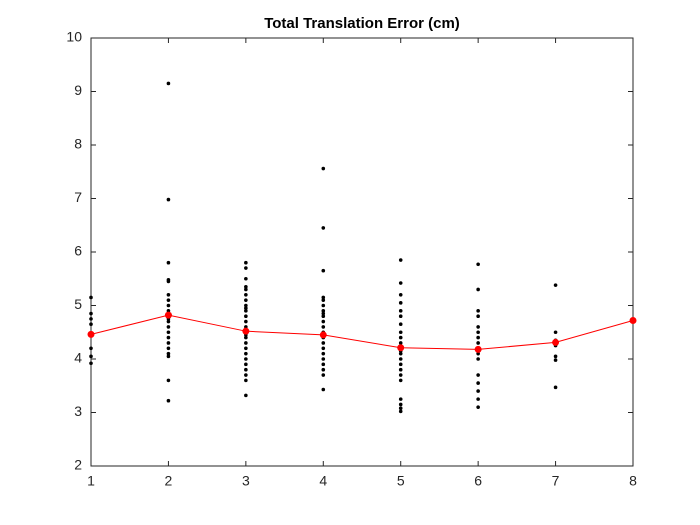  Describe the element at coordinates (169, 481) in the screenshot. I see `x-tick-label: 2` at that location.